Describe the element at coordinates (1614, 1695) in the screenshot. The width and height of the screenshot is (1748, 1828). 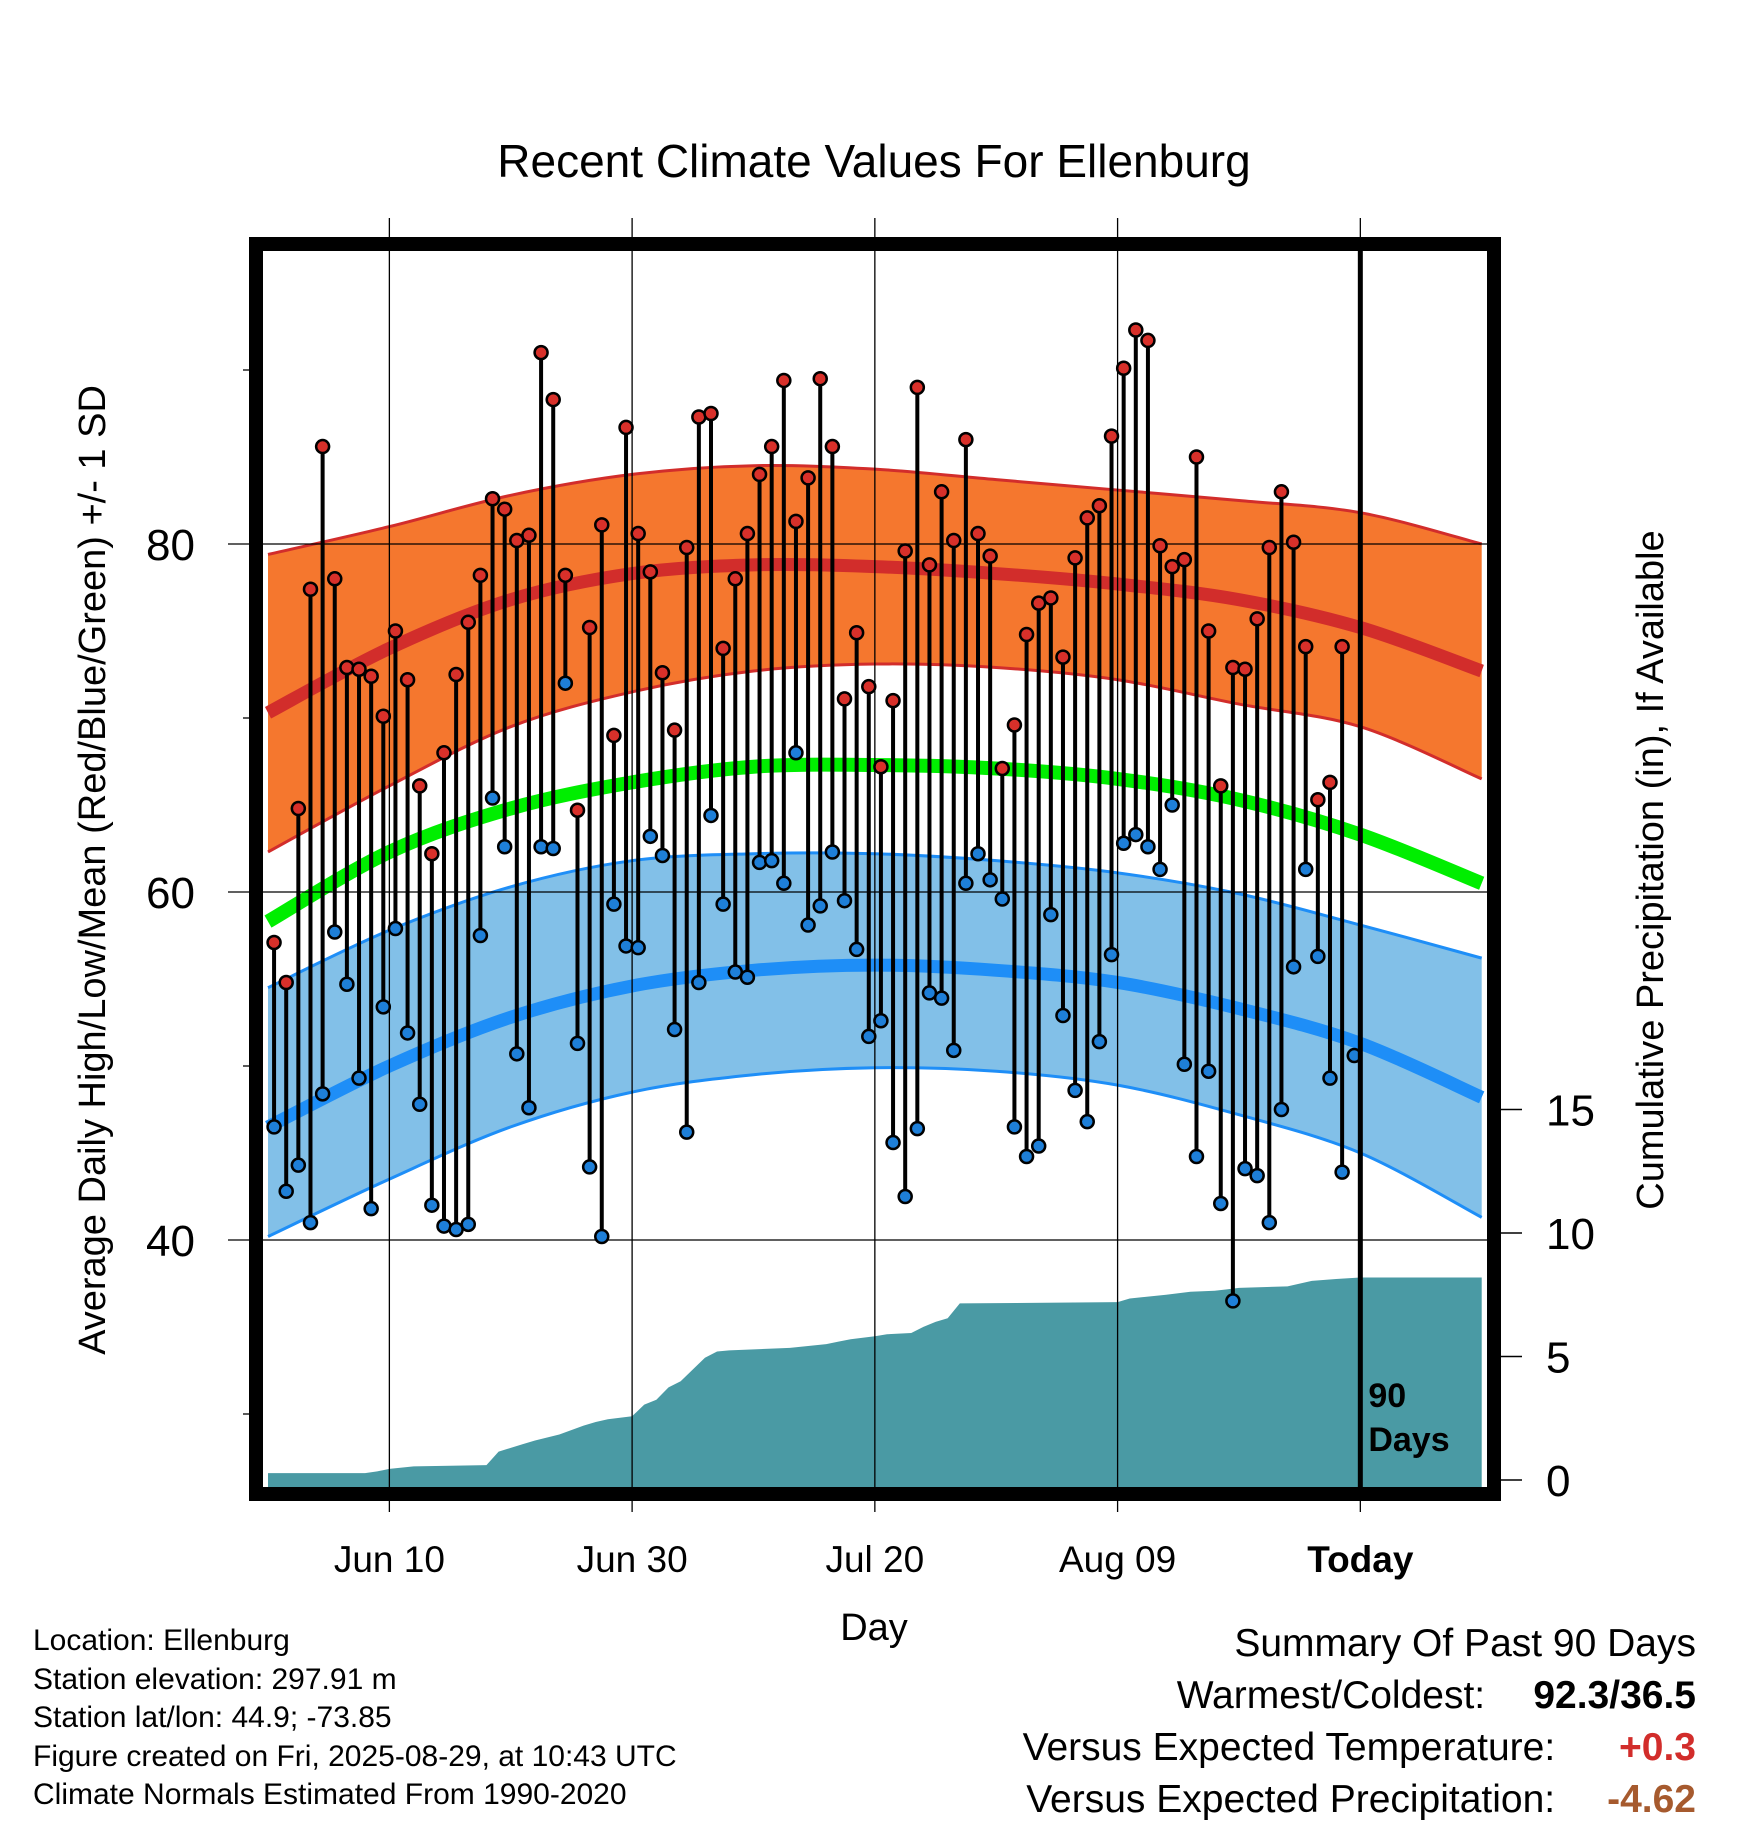
I see `warm-cold-value: 92.3/36.5` at that location.